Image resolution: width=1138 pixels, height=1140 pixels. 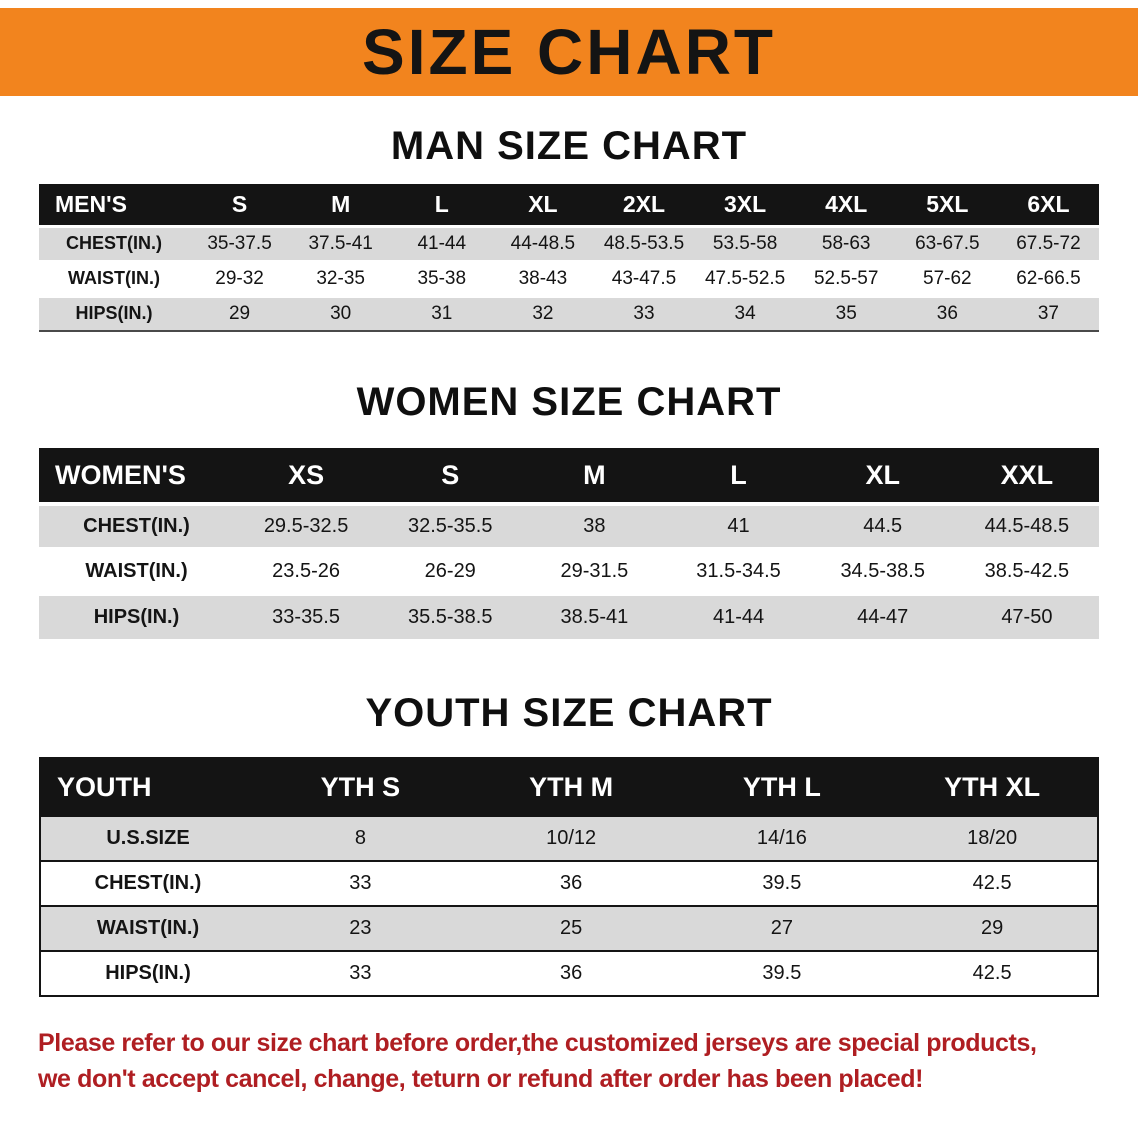 I want to click on value-cell: 44-47, so click(x=883, y=617).